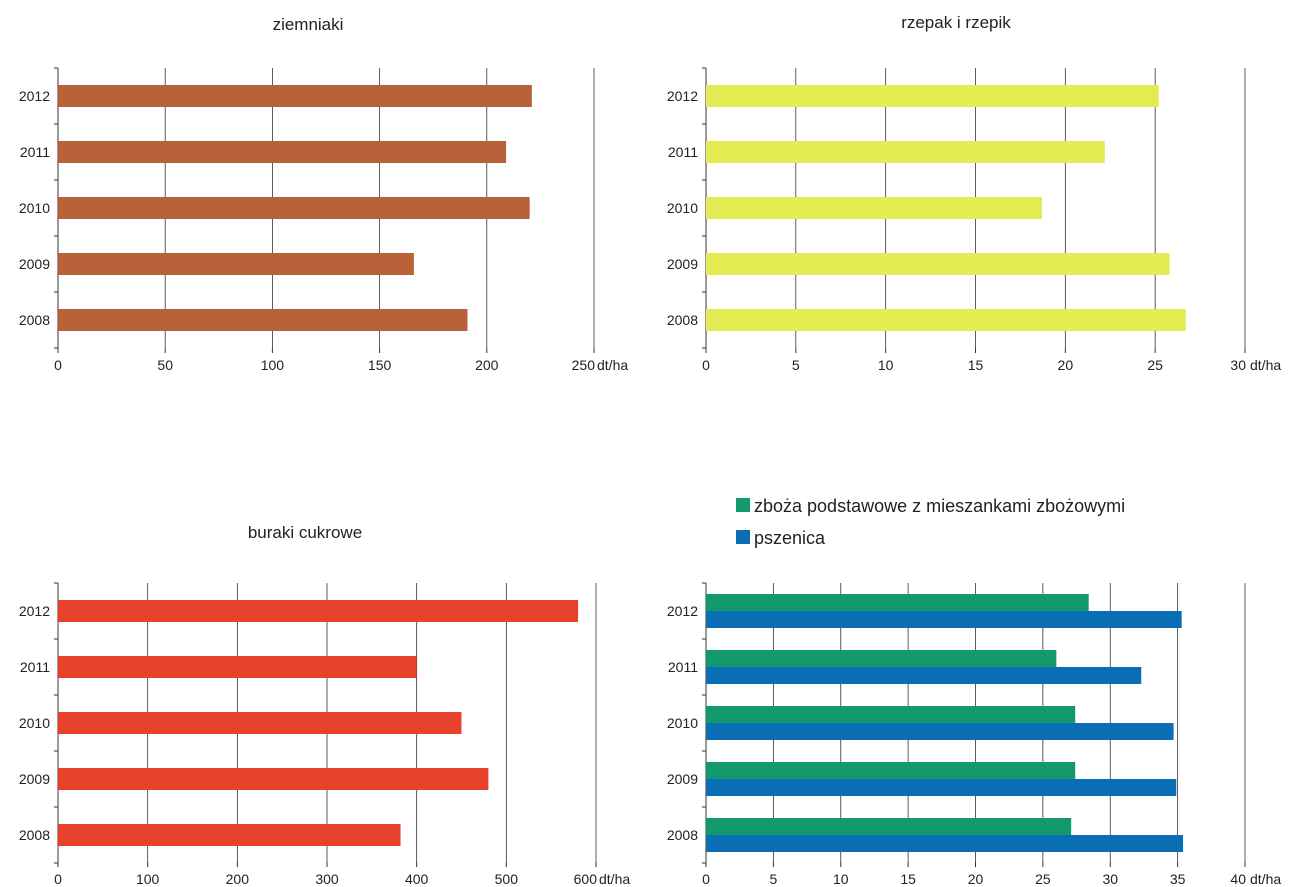 The image size is (1292, 887). Describe the element at coordinates (165, 365) in the screenshot. I see `x-tick-label: 50` at that location.